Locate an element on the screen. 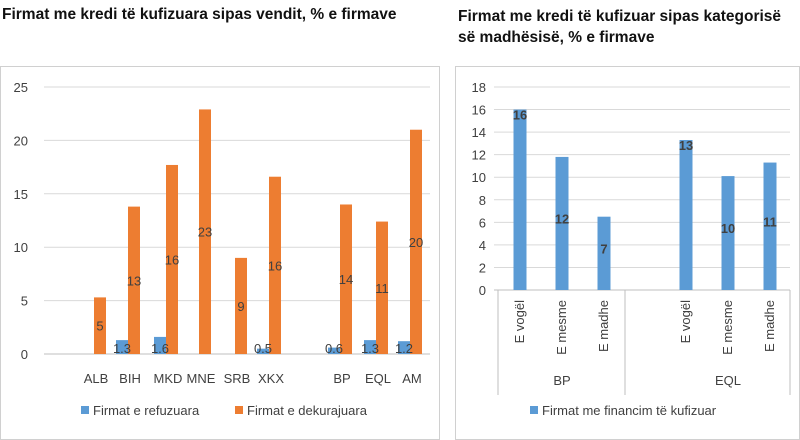 This screenshot has width=800, height=440. legend-label-refuzuara: Firmat e refuzuara is located at coordinates (146, 410).